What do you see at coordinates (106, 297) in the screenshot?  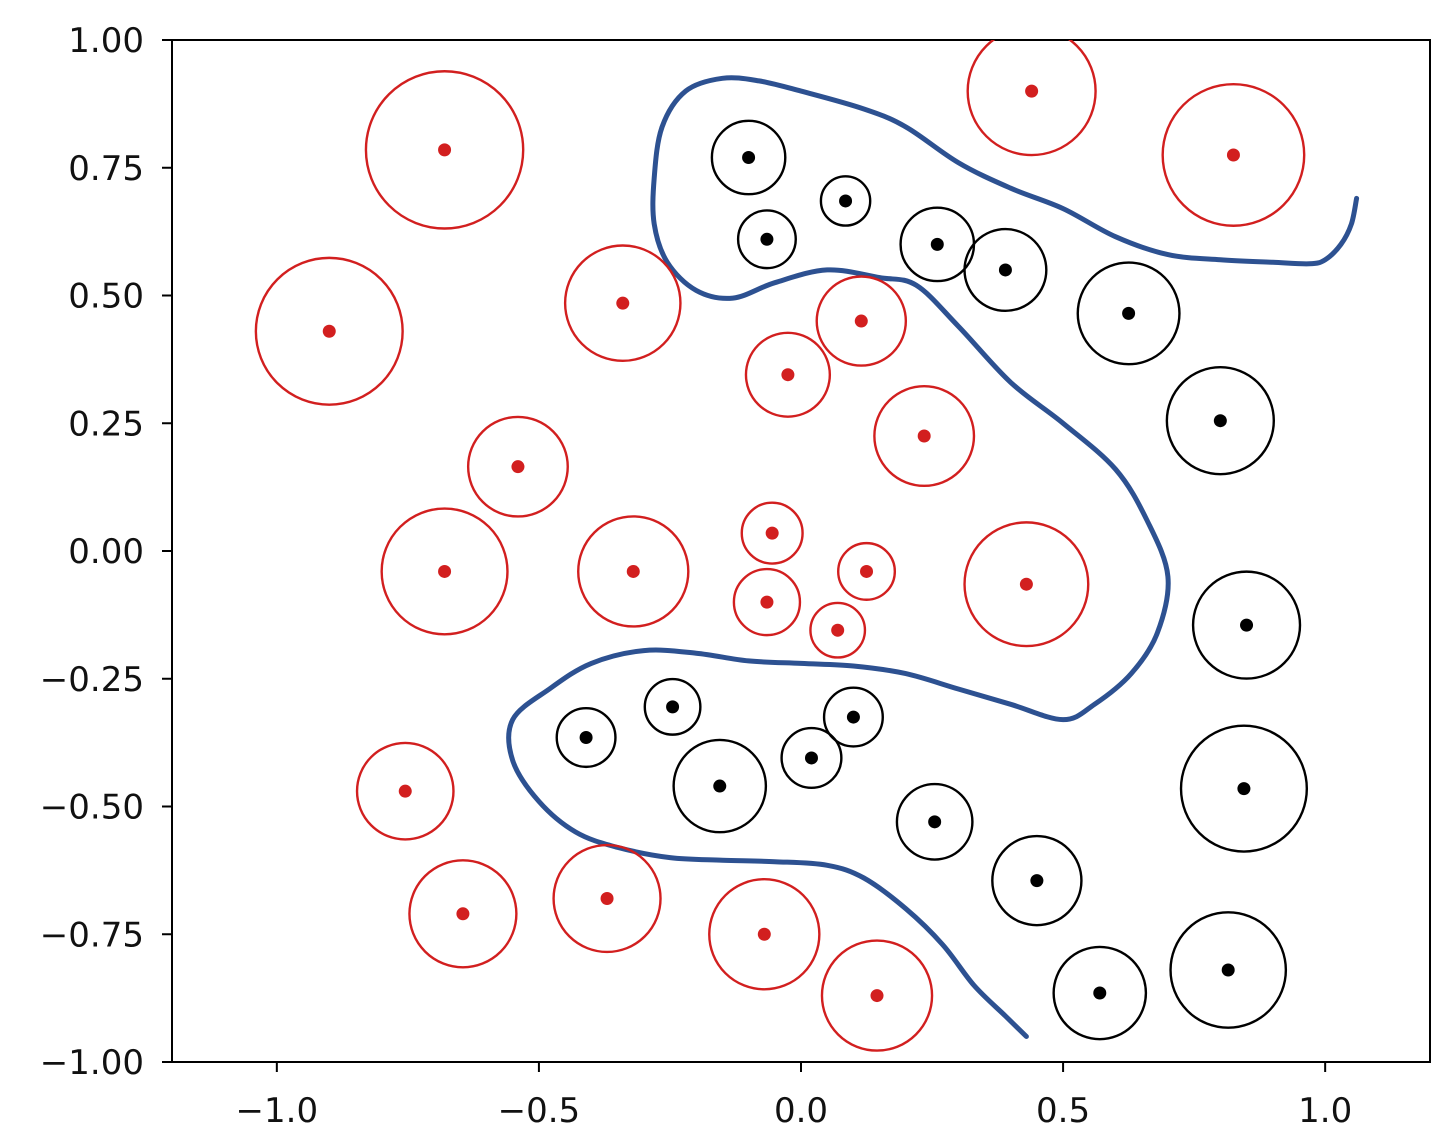 I see `y-tick-label: 0.50` at bounding box center [106, 297].